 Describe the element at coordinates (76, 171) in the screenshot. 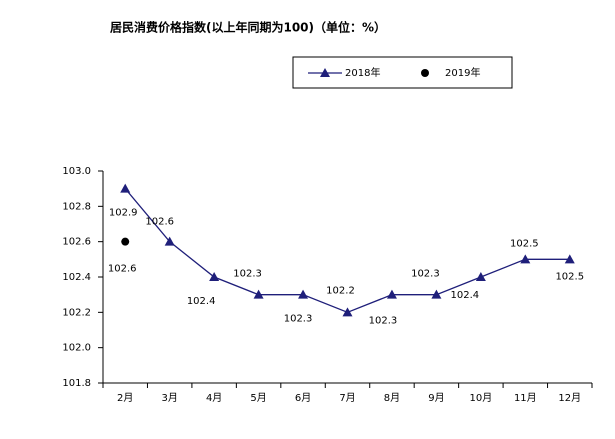

I see `y-tick-label: 103.0` at that location.